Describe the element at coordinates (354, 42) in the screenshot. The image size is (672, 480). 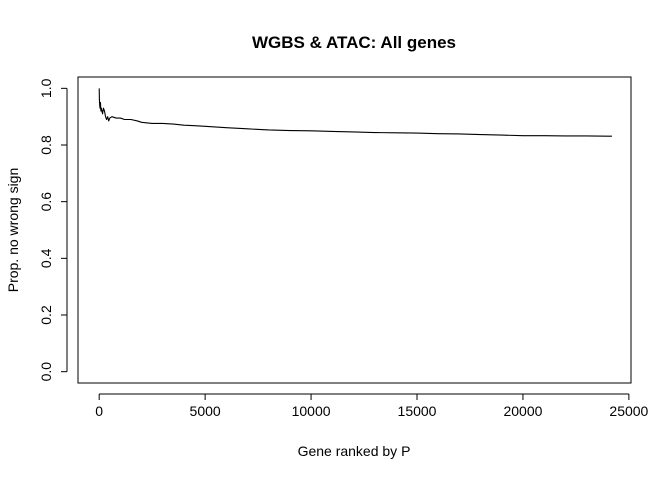
I see `chart-title: WGBS & ATAC: All genes` at that location.